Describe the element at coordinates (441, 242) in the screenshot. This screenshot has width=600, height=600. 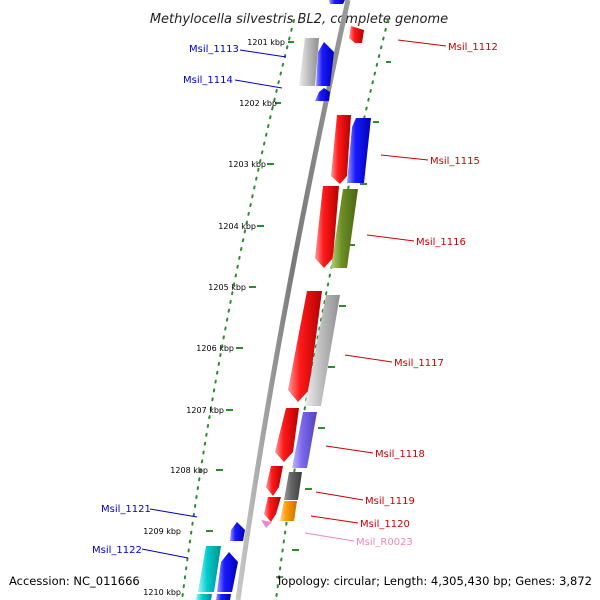
I see `gene-label-msil-1116: Msil_1116` at that location.